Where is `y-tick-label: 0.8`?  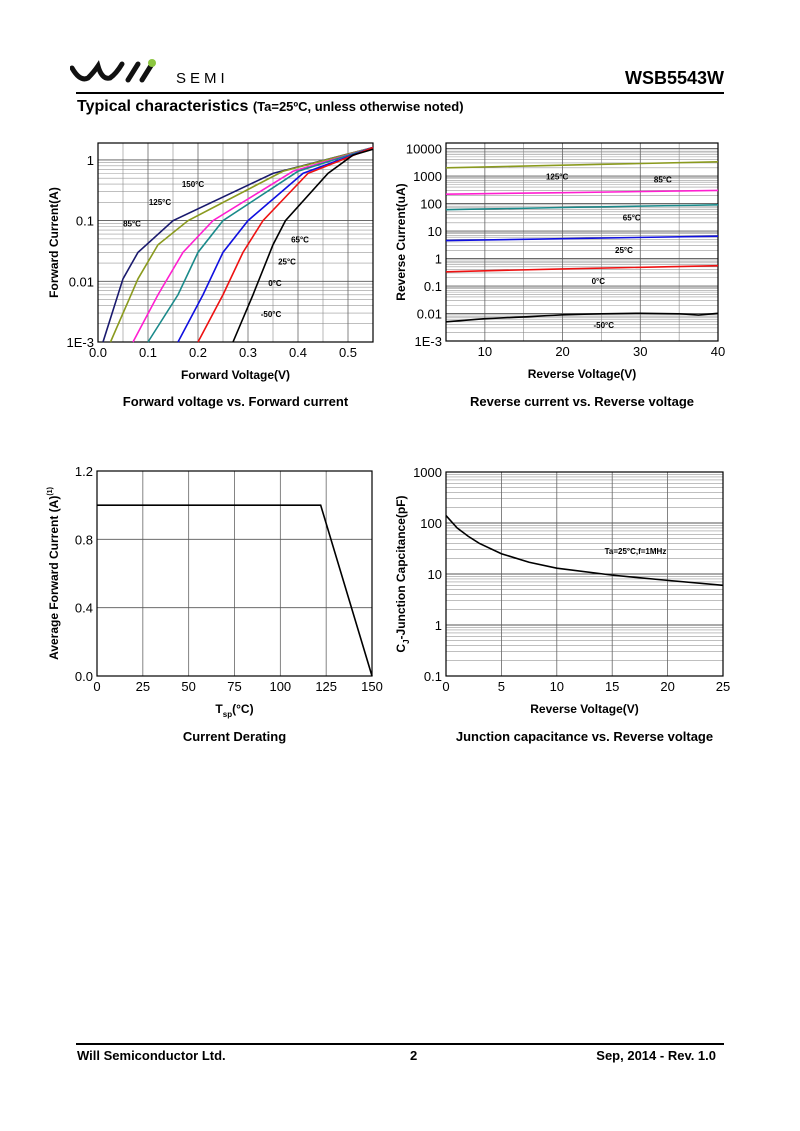
y-tick-label: 0.8 is located at coordinates (84, 539).